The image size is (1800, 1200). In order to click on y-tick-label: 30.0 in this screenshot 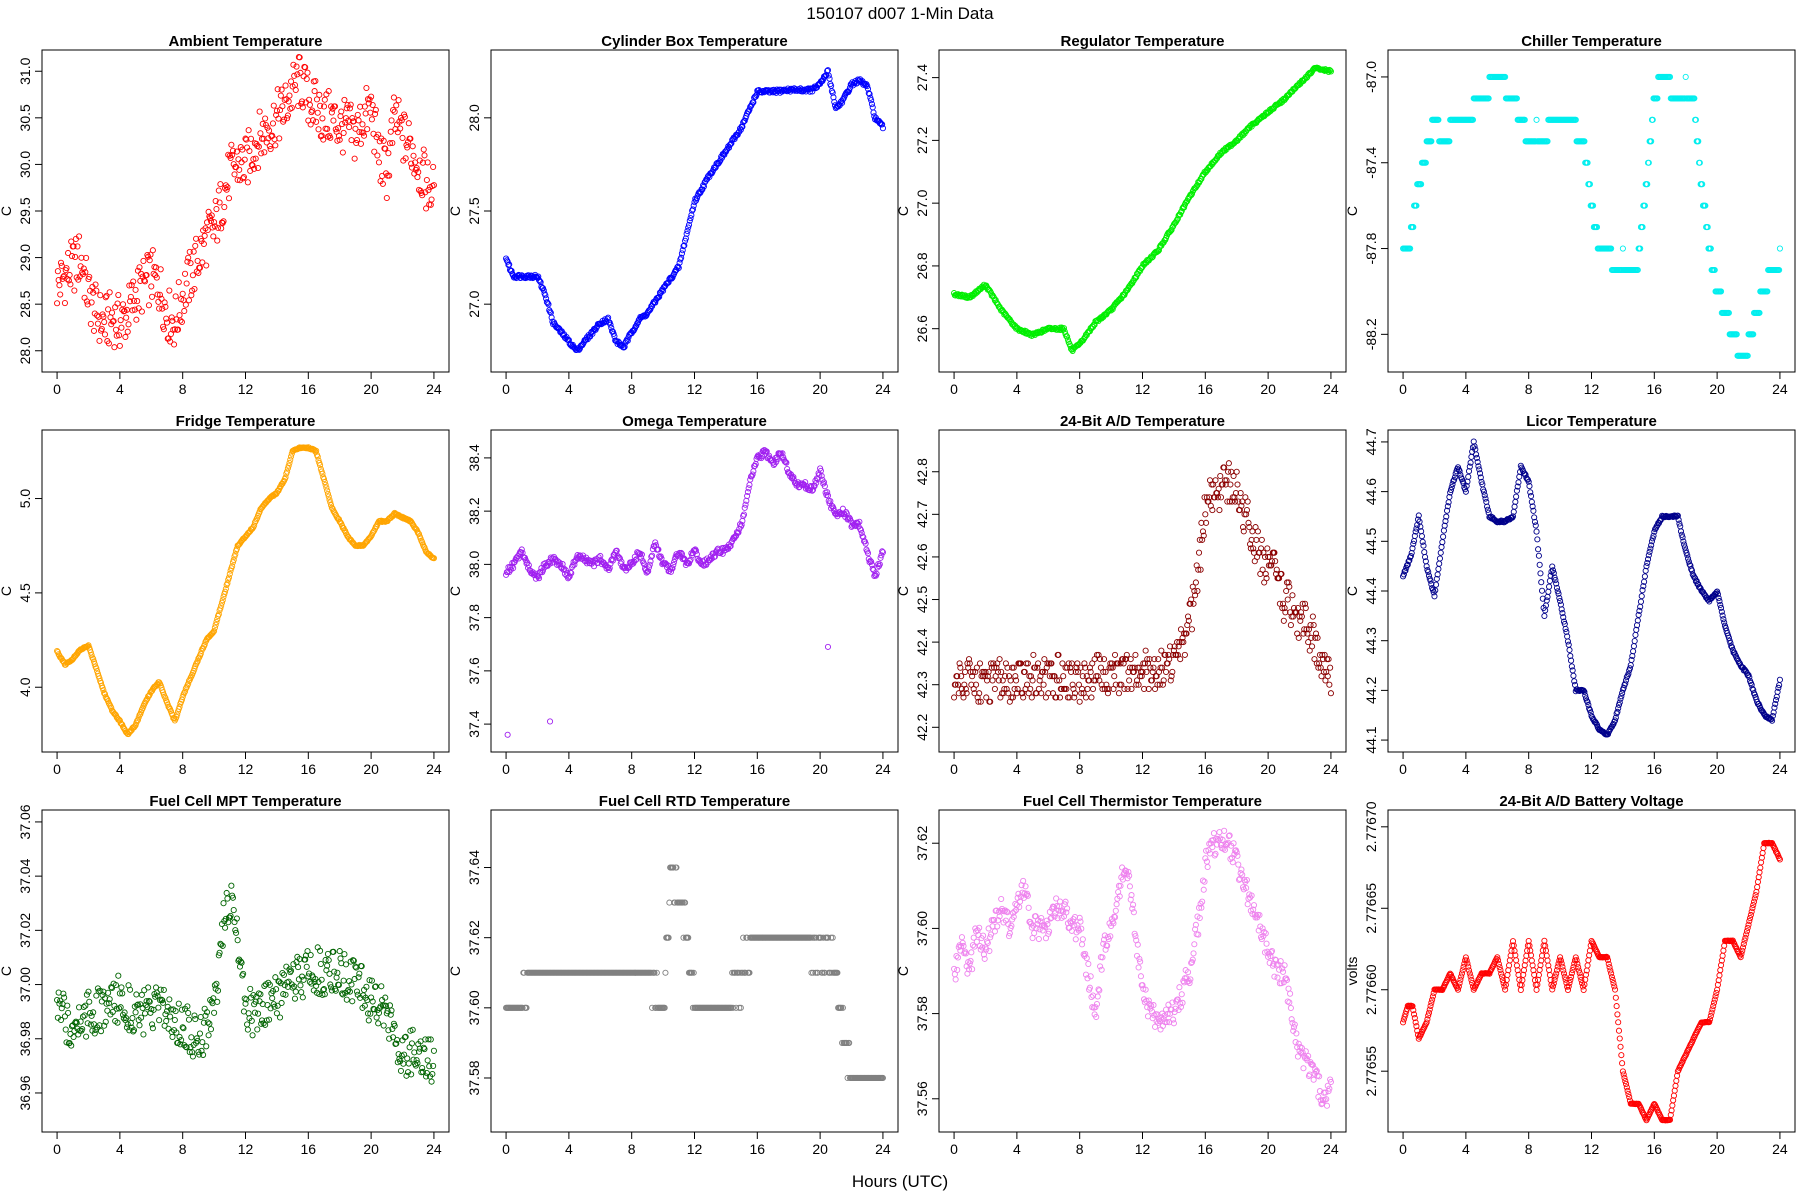, I will do `click(25, 164)`.